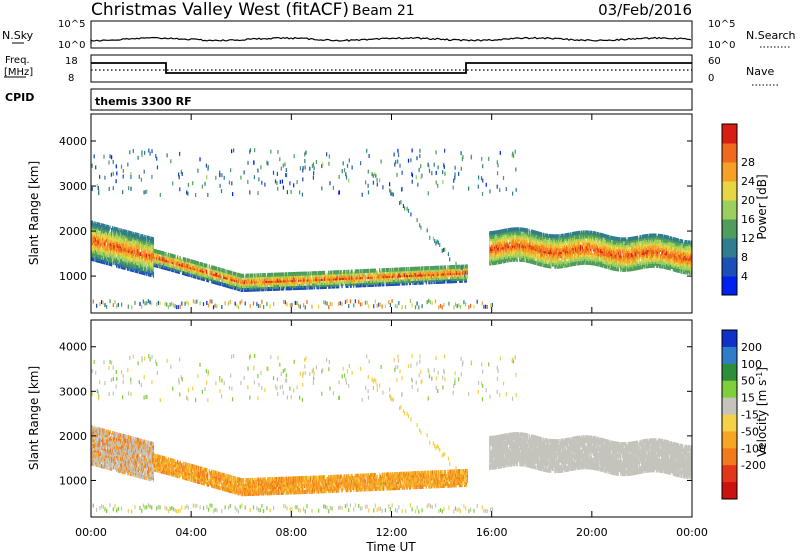 This screenshot has height=554, width=800. What do you see at coordinates (71, 61) in the screenshot?
I see `freq-tick-top: 18` at bounding box center [71, 61].